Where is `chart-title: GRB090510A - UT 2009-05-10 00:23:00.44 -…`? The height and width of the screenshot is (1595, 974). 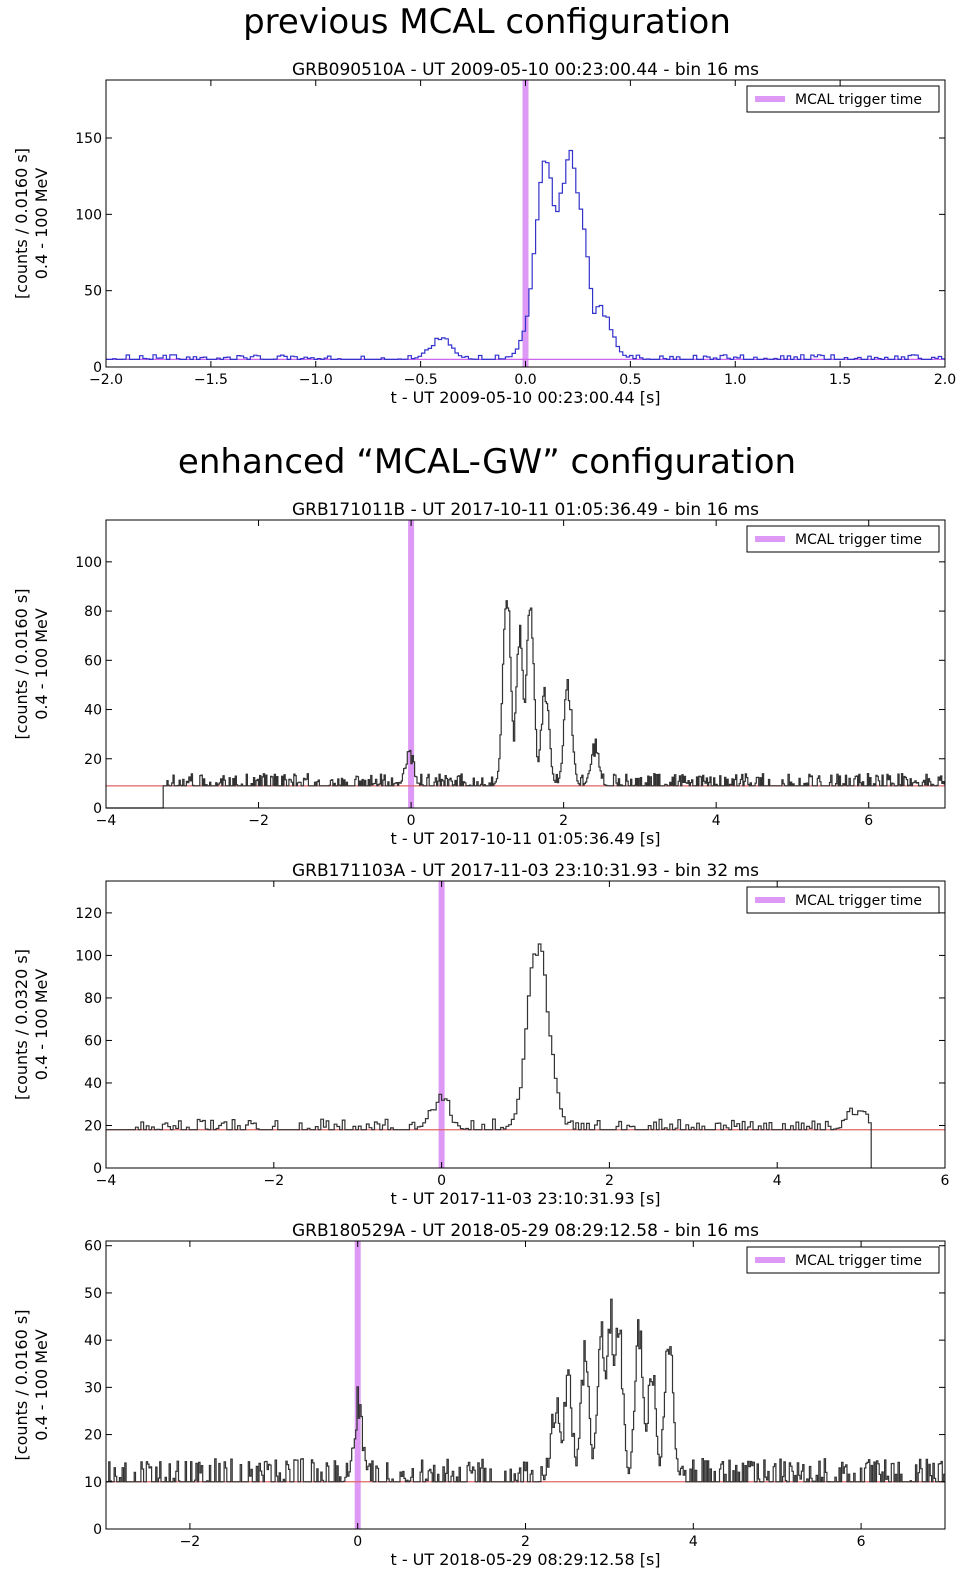 chart-title: GRB090510A - UT 2009-05-10 00:23:00.44 -… is located at coordinates (525, 70).